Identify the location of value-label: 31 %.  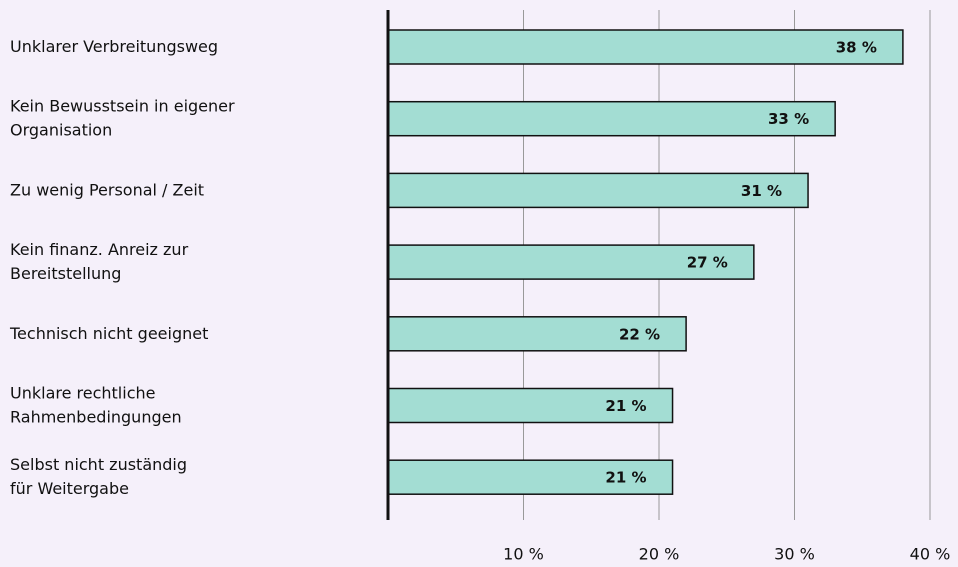
(761, 191).